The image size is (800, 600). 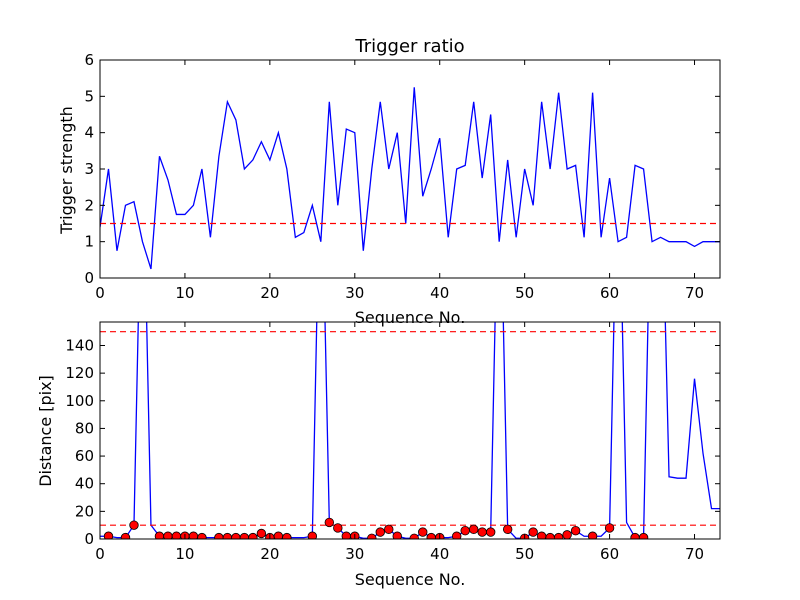 I want to click on top-x-tick-label: 40, so click(x=439, y=293).